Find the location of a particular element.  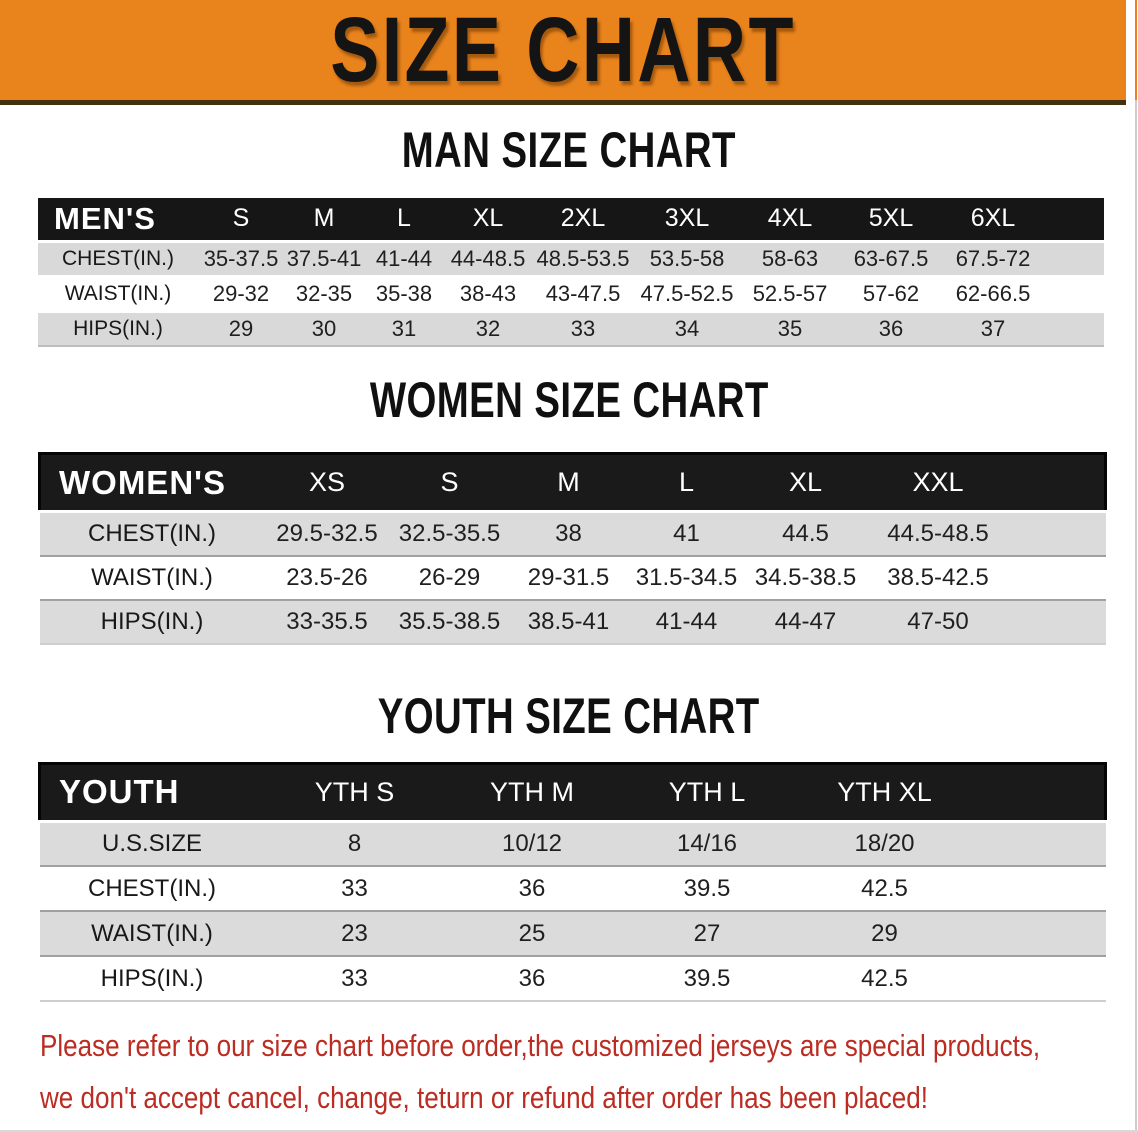

women-section-heading: WOMEN SIZE CHART is located at coordinates (569, 401).